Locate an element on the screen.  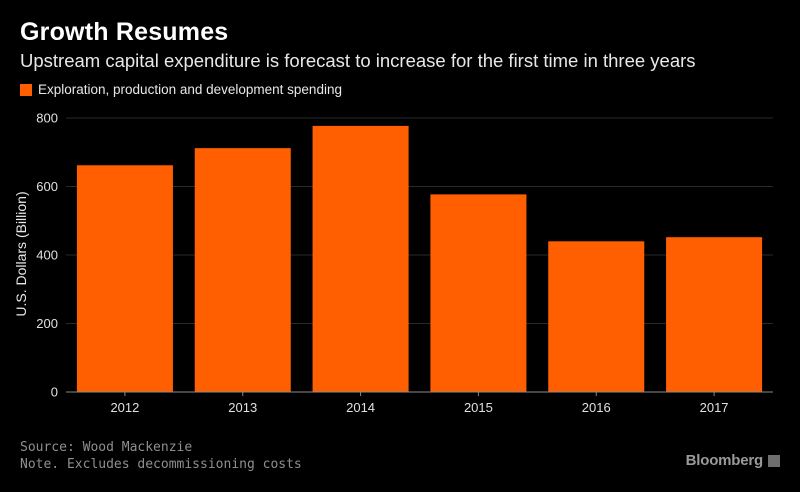
bar-2015 is located at coordinates (478, 293).